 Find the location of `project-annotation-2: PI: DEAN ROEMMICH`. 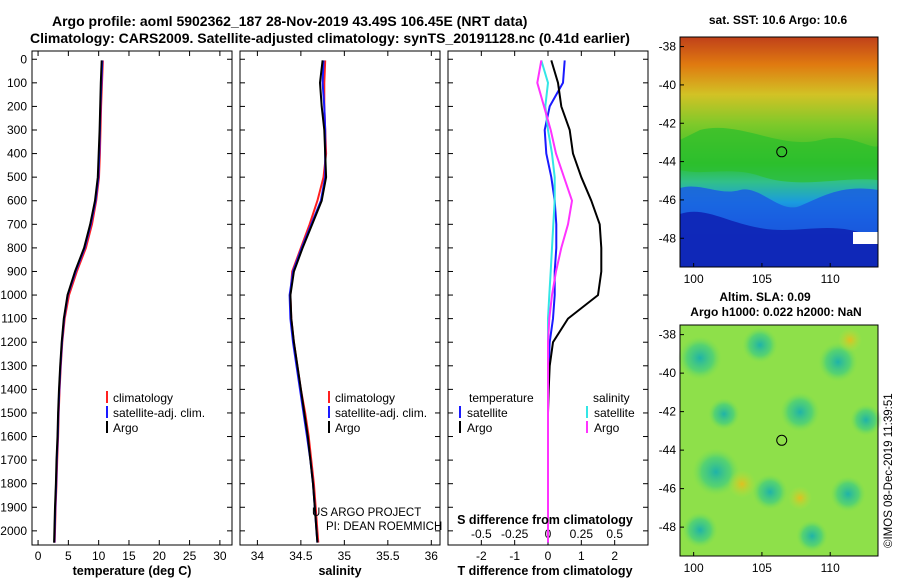

project-annotation-2: PI: DEAN ROEMMICH is located at coordinates (384, 527).